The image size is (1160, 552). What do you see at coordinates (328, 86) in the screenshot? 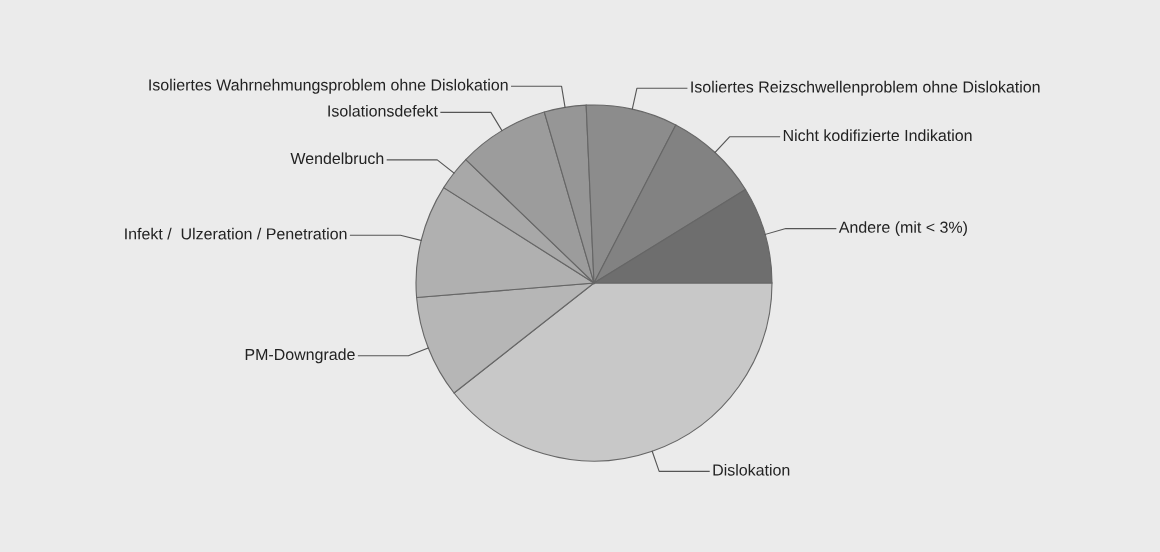
I see `slice-label: Isoliertes Wahrnehmungsproblem ohne Dislokation` at bounding box center [328, 86].